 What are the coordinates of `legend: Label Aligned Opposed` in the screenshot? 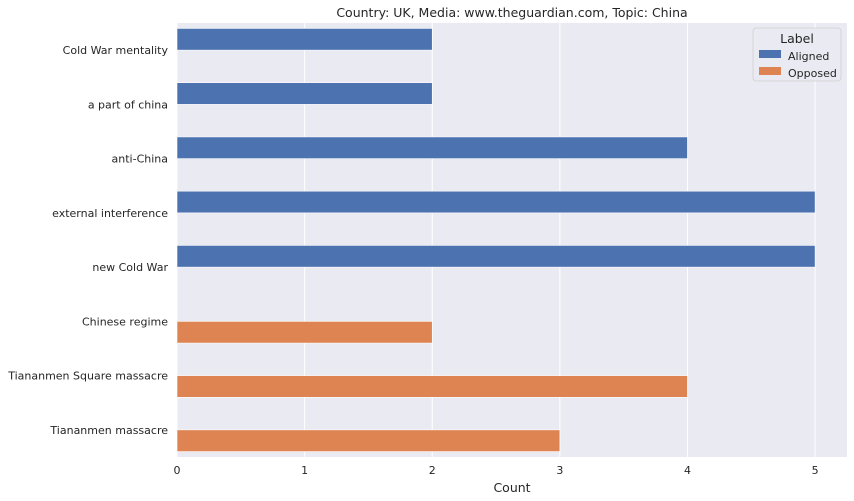 It's located at (797, 54).